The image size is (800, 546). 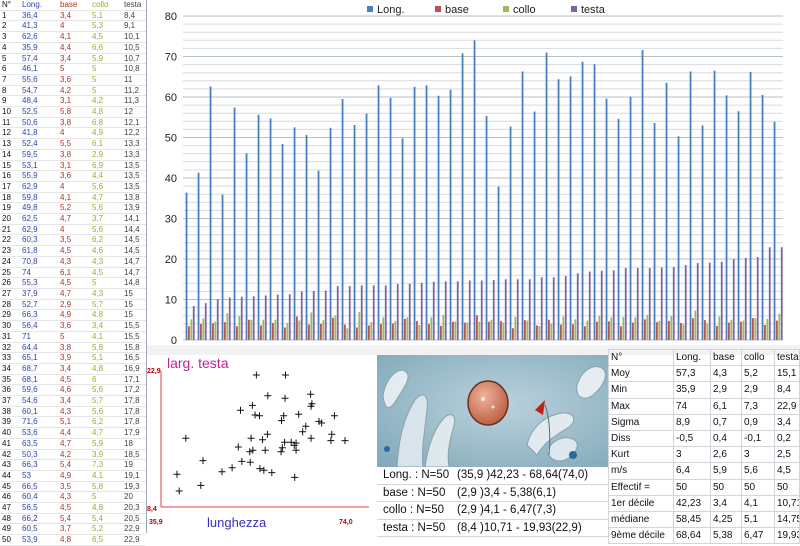 I want to click on summary-label: collo : N=50, so click(x=414, y=510).